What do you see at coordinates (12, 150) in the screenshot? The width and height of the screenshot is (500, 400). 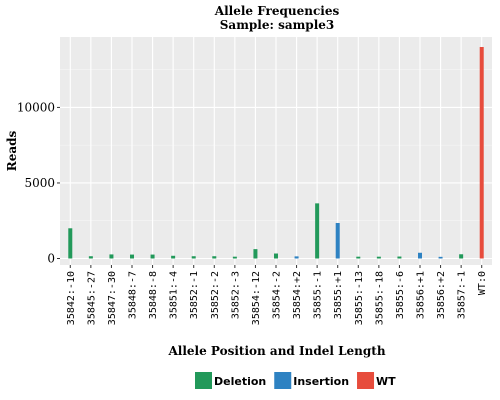 I see `y-axis-title: Reads` at bounding box center [12, 150].